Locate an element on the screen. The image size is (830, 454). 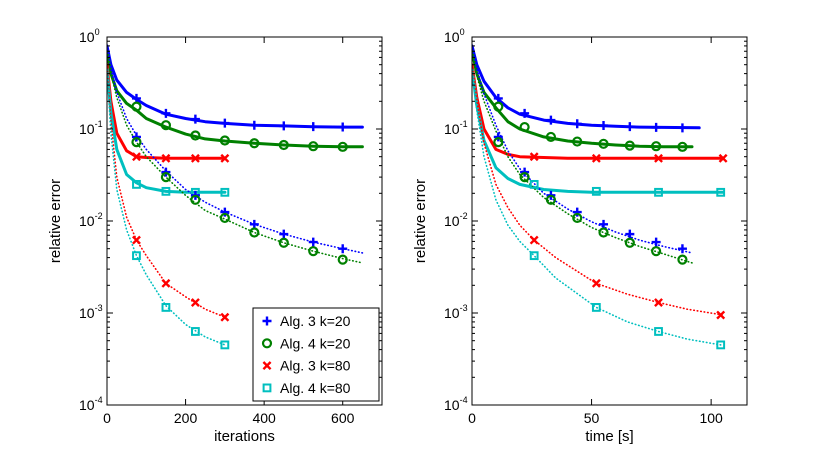
legend-label-0: Alg. 3 k=20 is located at coordinates (315, 321).